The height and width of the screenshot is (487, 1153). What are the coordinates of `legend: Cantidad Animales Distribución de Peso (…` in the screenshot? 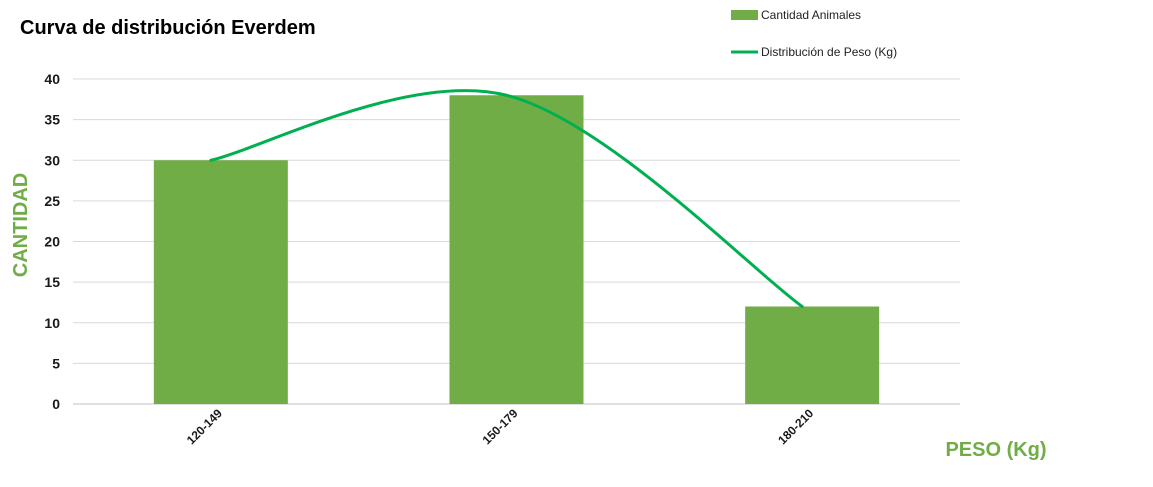 It's located at (814, 33).